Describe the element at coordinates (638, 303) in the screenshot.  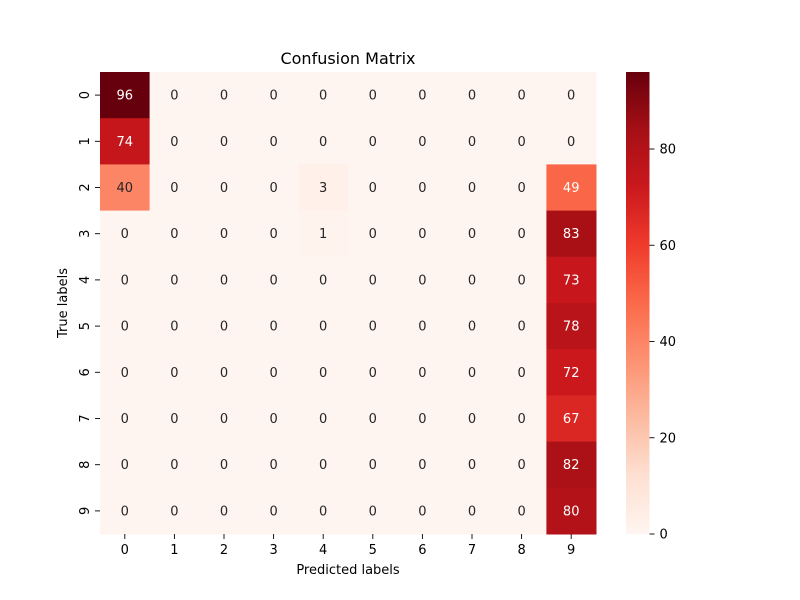
I see `colorbar-gradient` at that location.